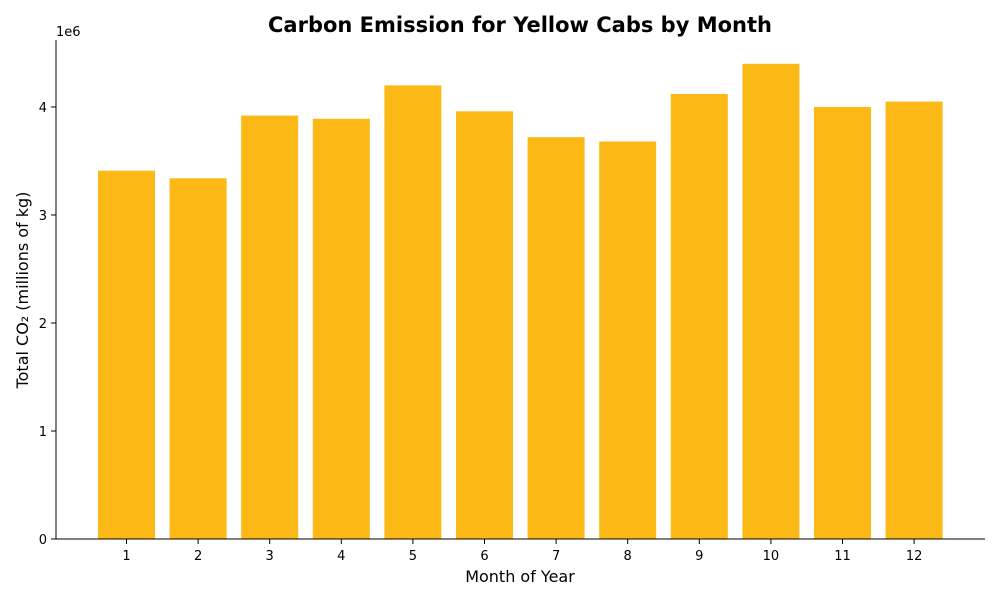 Image resolution: width=1000 pixels, height=600 pixels. Describe the element at coordinates (126, 556) in the screenshot. I see `x-tick-label: 1` at that location.